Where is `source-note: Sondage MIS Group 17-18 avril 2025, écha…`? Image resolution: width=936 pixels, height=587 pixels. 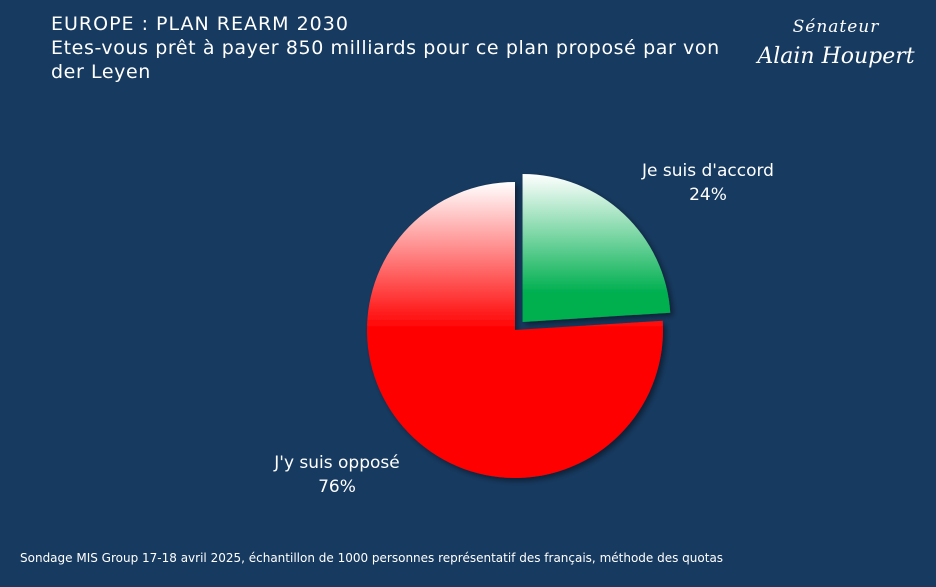 source-note: Sondage MIS Group 17-18 avril 2025, écha… is located at coordinates (372, 558).